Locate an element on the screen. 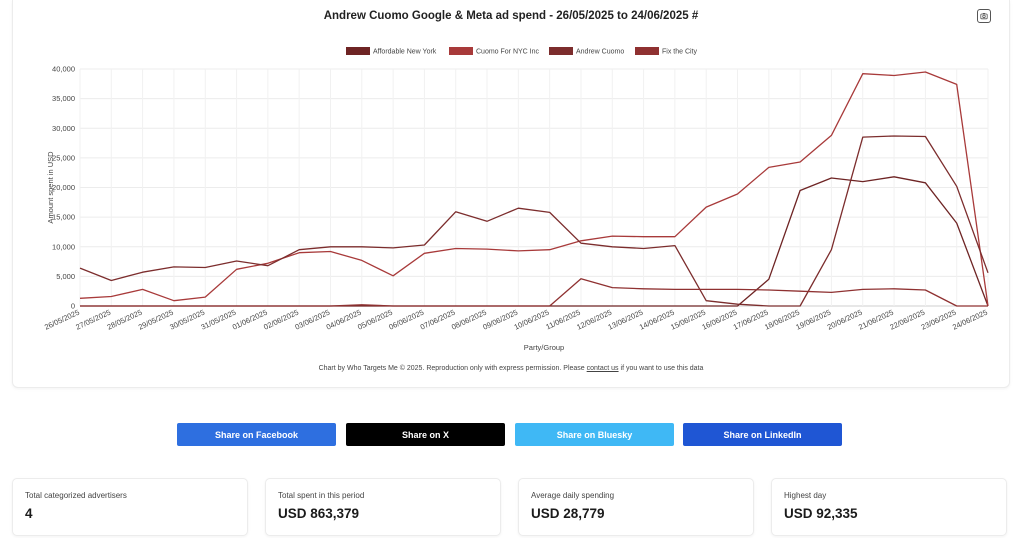  share-bluesky-button: Share on Bluesky is located at coordinates (594, 434).